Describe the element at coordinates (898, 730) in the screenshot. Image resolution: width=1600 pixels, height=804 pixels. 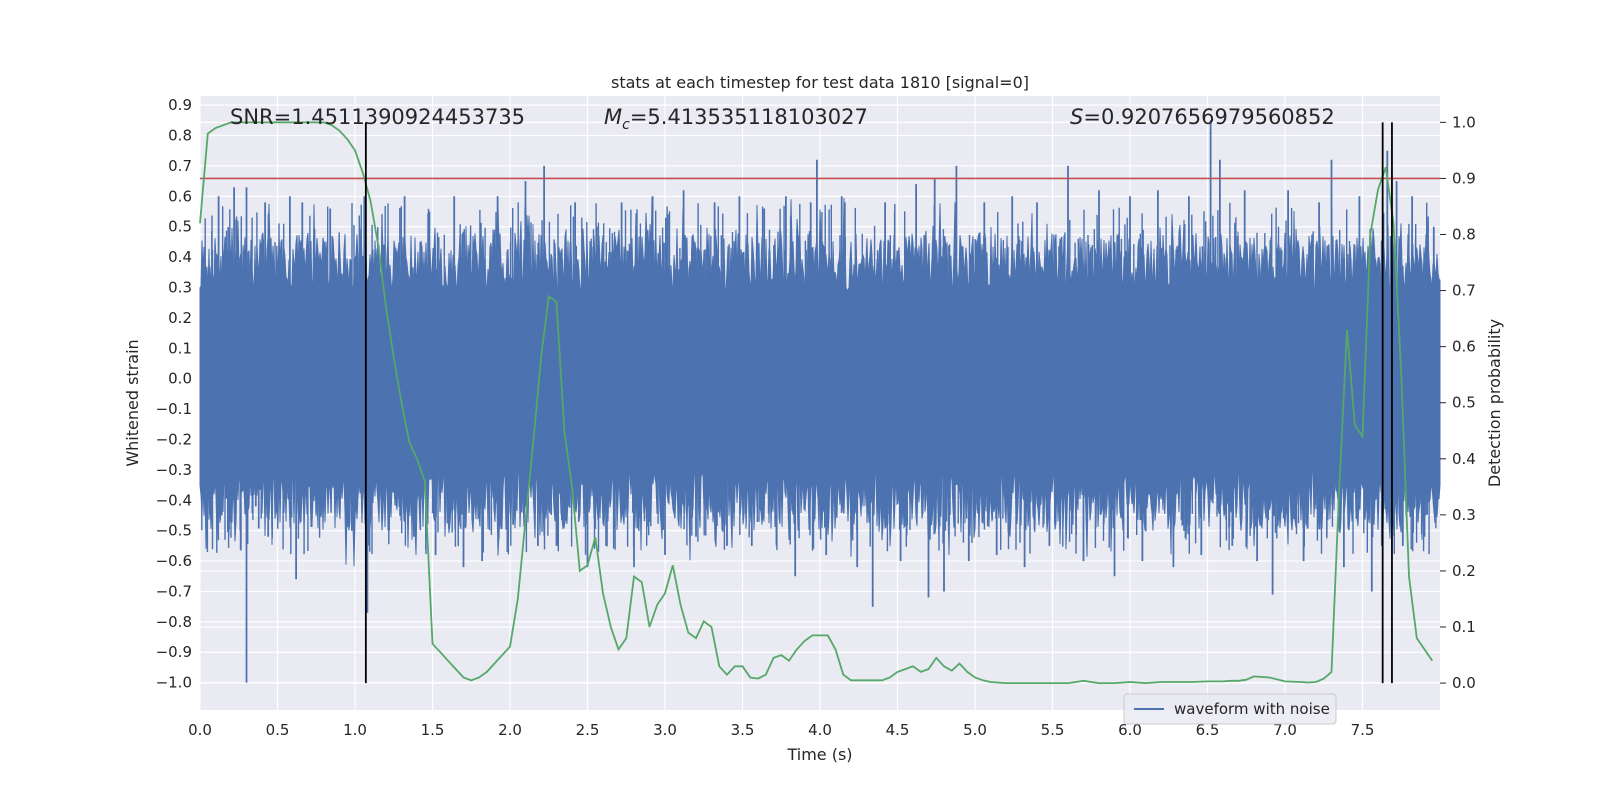
I see `x-tick-label: 4.5` at that location.